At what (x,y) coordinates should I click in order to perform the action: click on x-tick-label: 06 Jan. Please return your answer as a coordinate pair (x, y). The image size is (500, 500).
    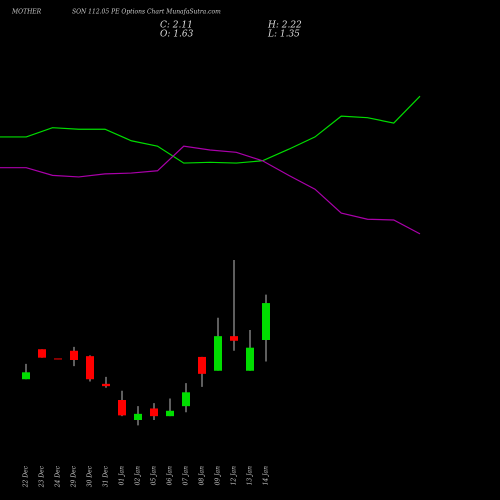
    Looking at the image, I should click on (170, 476).